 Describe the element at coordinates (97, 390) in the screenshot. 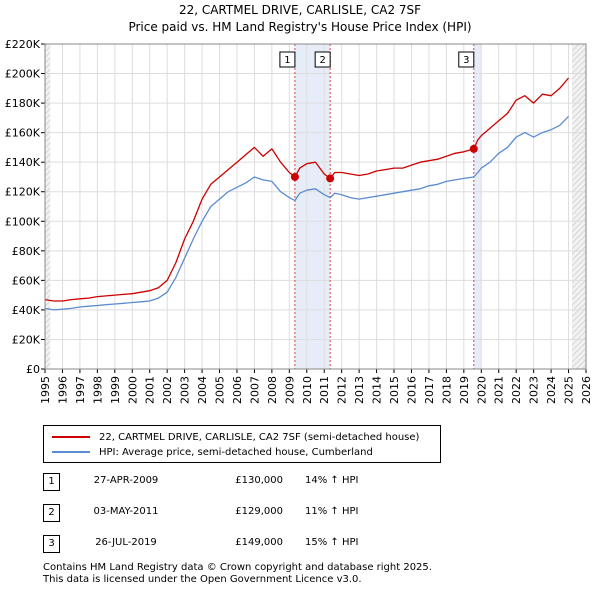

I see `x-tick-label: 1998` at that location.